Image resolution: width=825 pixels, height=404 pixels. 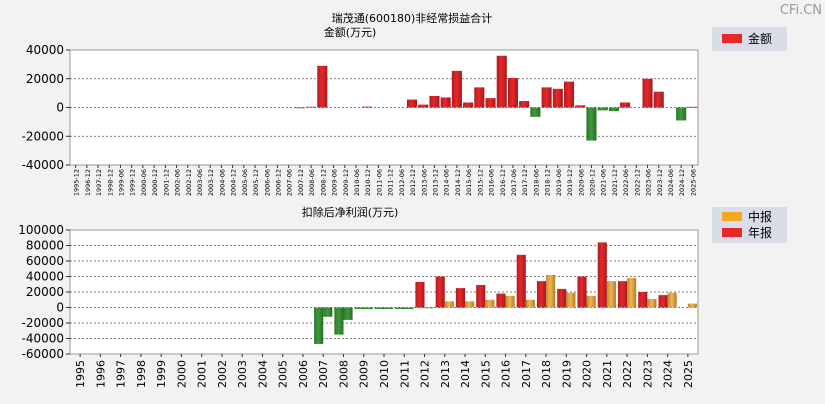 What do you see at coordinates (357, 182) in the screenshot?
I see `chart1-x-tick-label: 2010-06` at bounding box center [357, 182].